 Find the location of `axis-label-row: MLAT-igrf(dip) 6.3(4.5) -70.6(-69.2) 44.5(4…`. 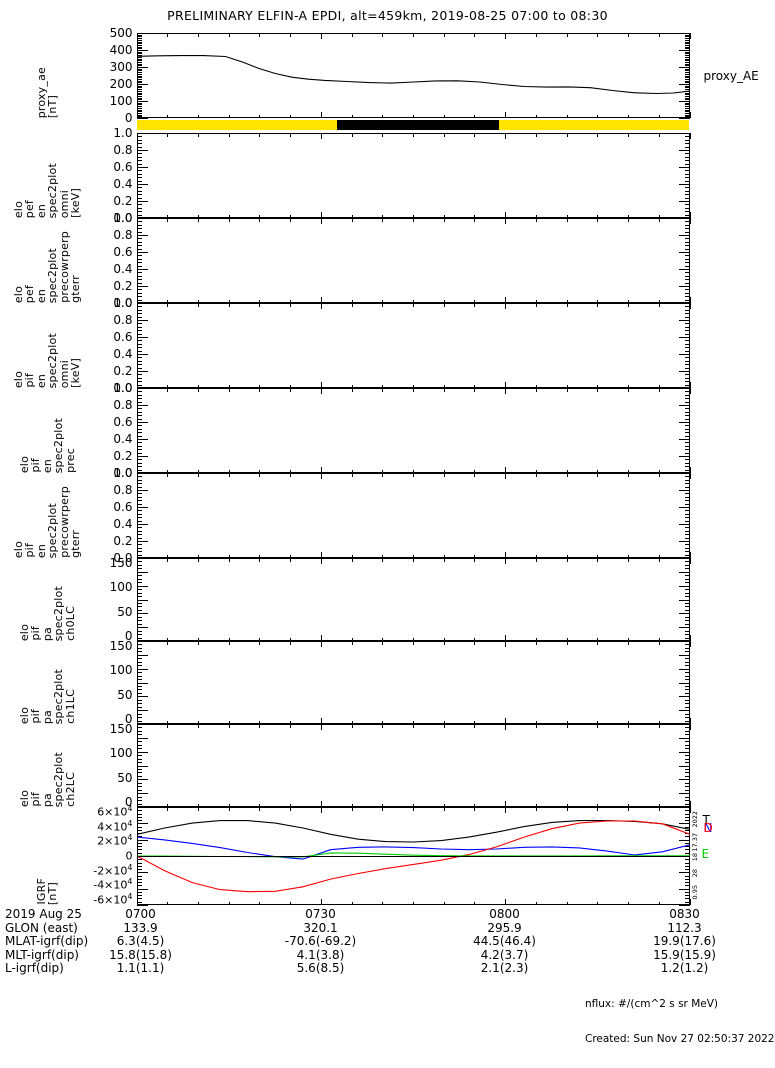

axis-label-row: MLAT-igrf(dip) 6.3(4.5) -70.6(-69.2) 44.5(4… is located at coordinates (387, 942).